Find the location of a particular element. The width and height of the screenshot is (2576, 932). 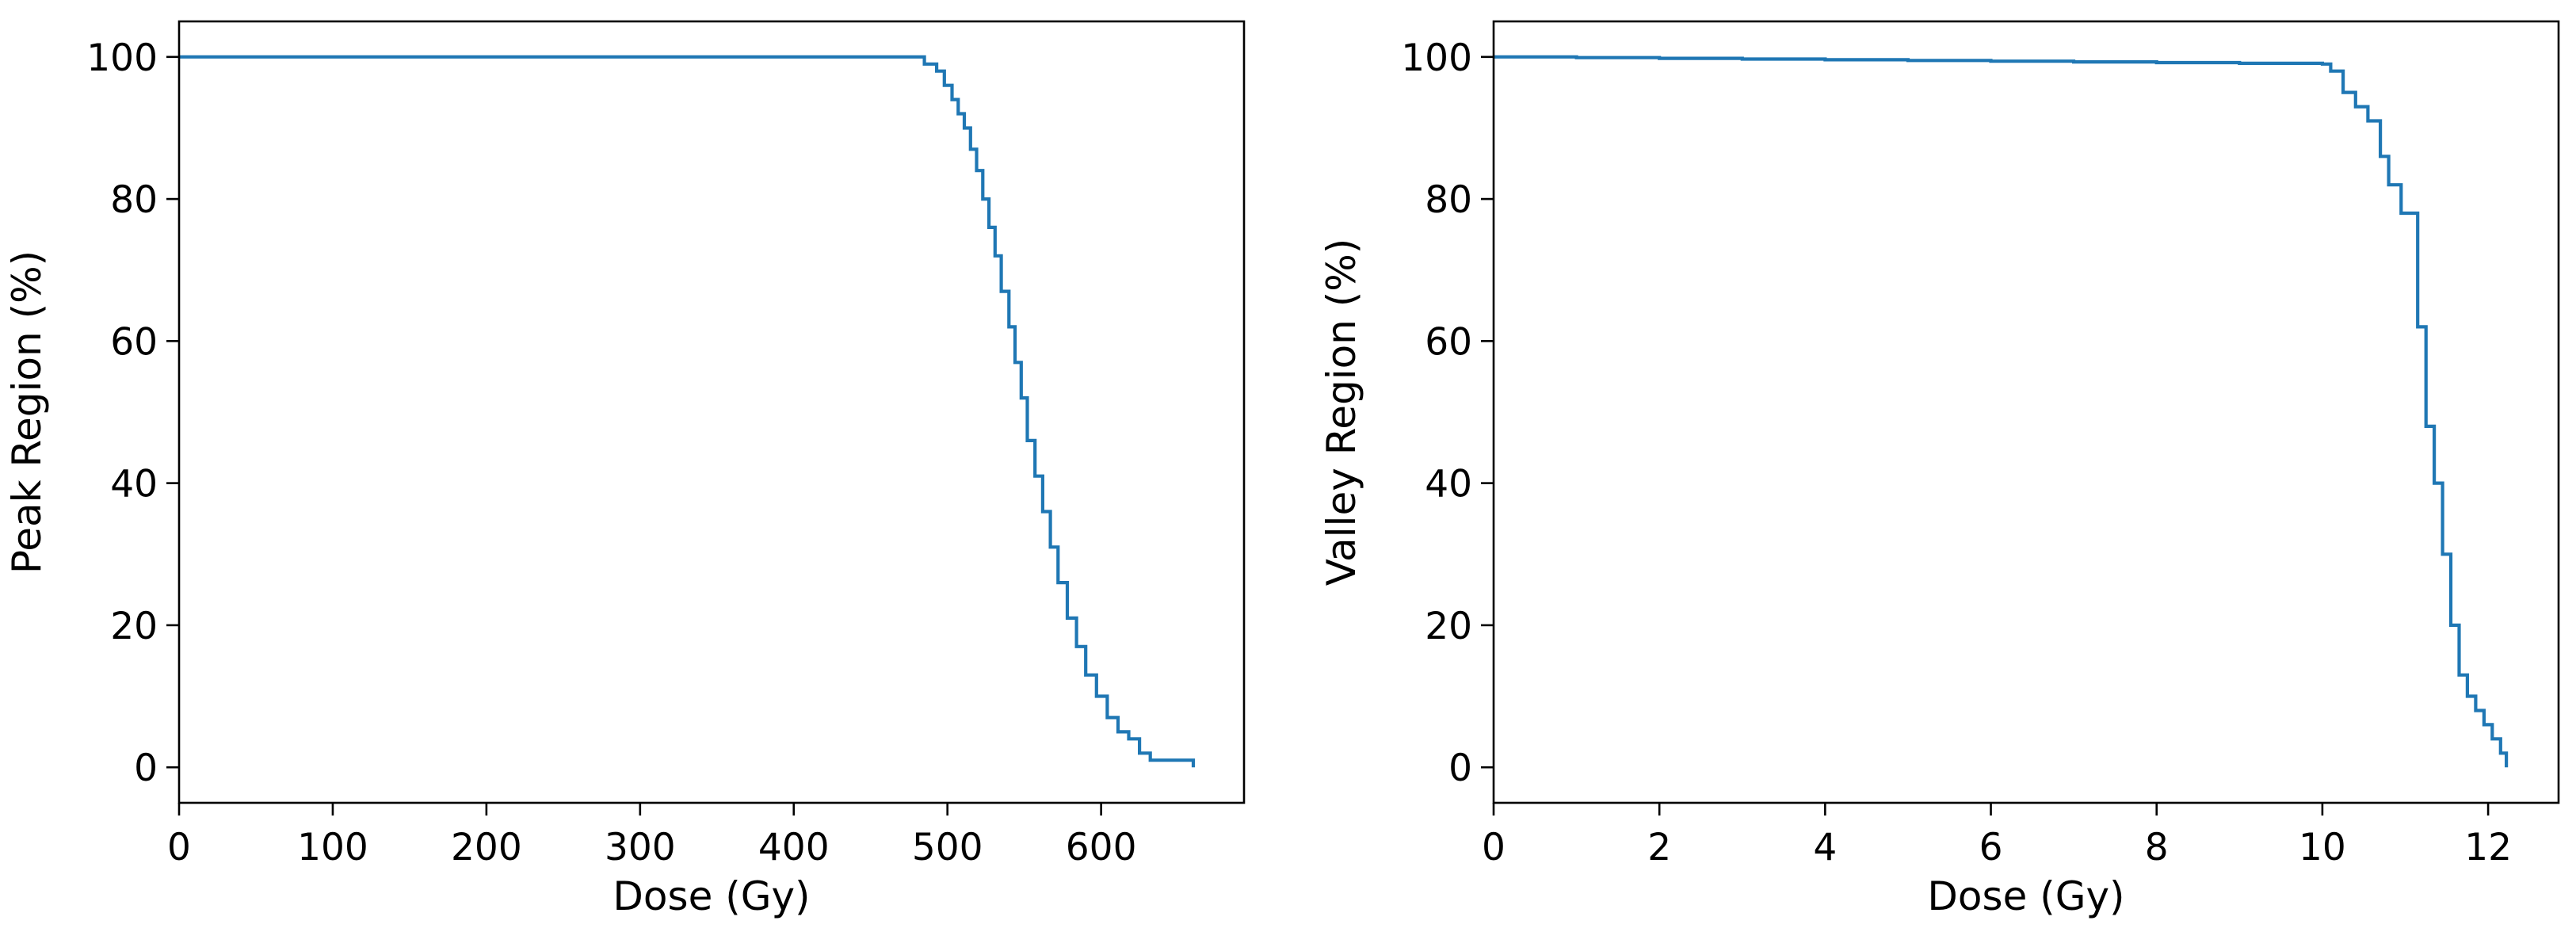

valley-x-tick-label: 2 is located at coordinates (1659, 847).